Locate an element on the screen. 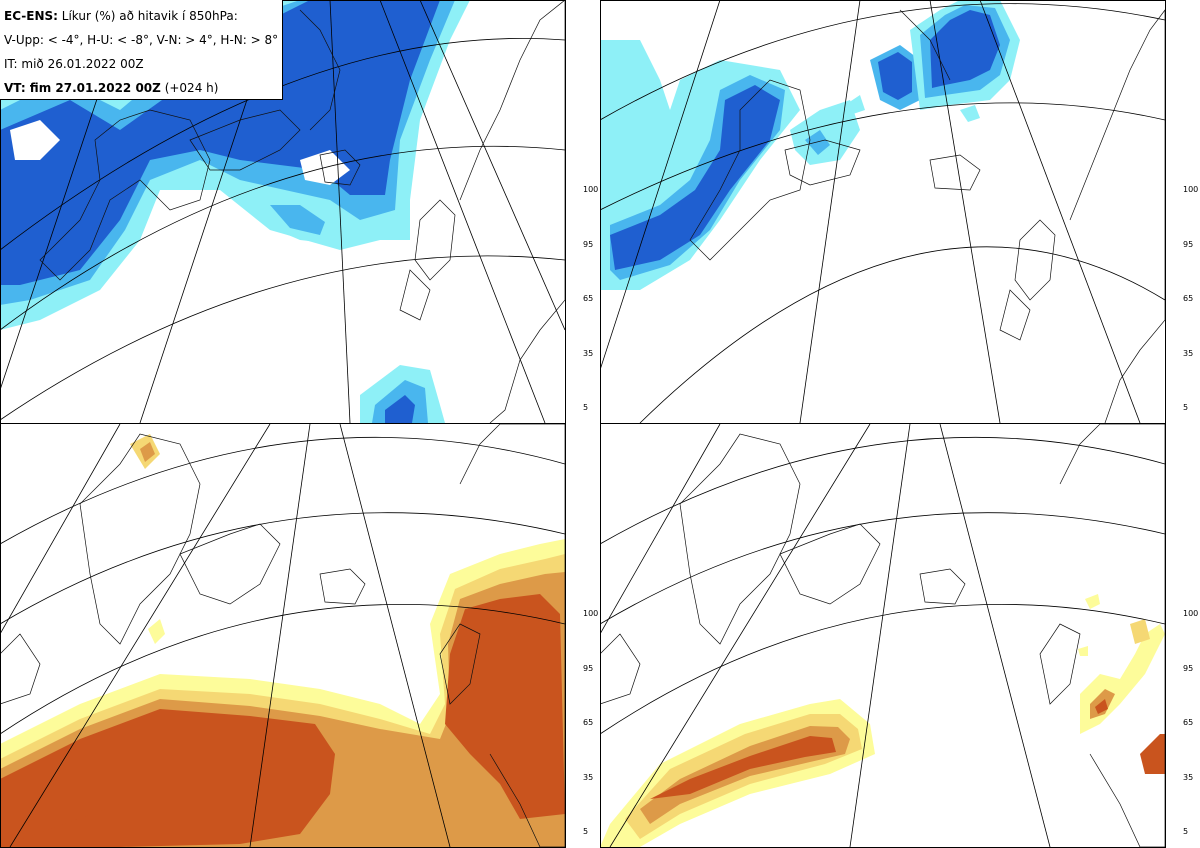 The height and width of the screenshot is (848, 1200). valid-time: VT: fim 27.01.2022 00Z is located at coordinates (82, 88).